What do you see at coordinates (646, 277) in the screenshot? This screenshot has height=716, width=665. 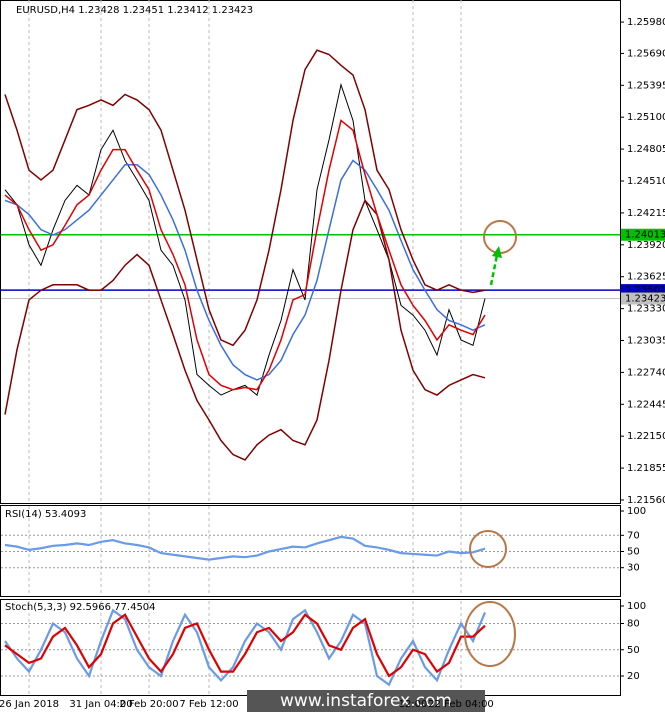 I see `y-tick-label: 1.23625` at bounding box center [646, 277].